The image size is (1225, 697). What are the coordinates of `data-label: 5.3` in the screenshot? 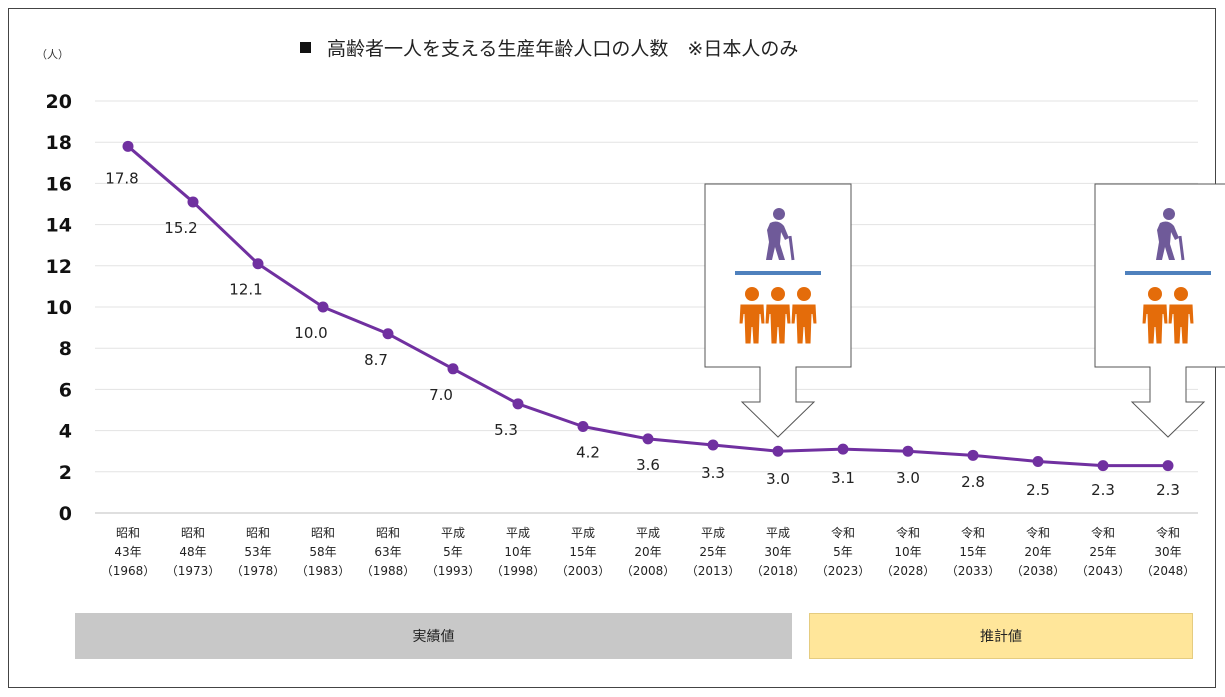 It's located at (506, 430).